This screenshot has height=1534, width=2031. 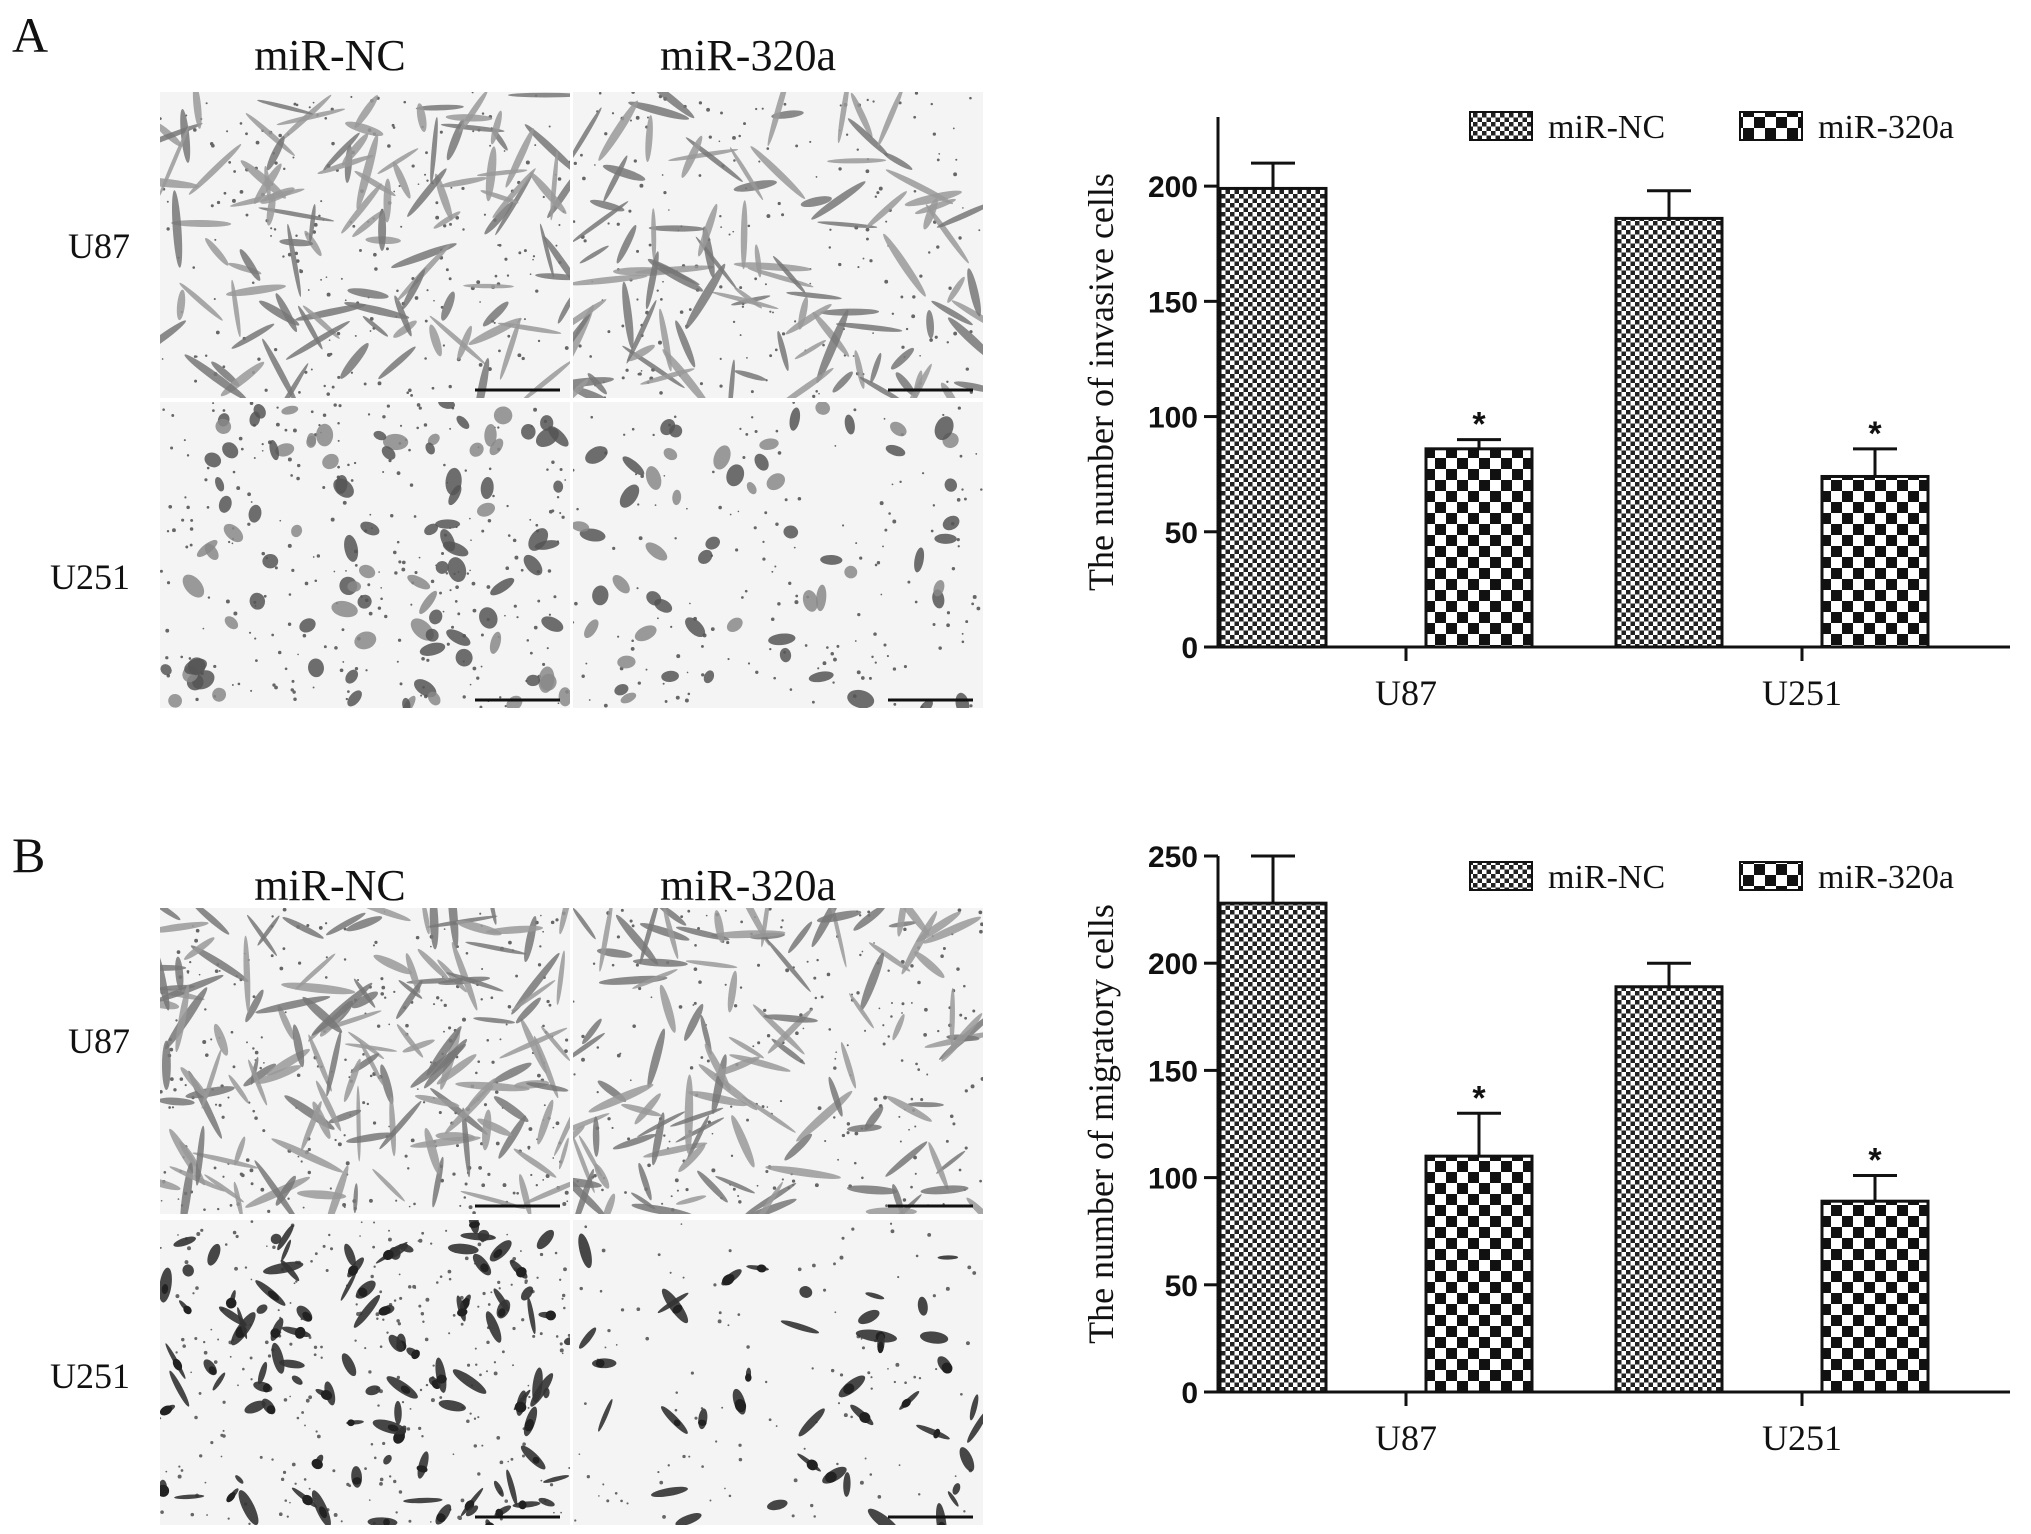 I want to click on micrograph-b-u251-mir-320a, so click(x=778, y=1372).